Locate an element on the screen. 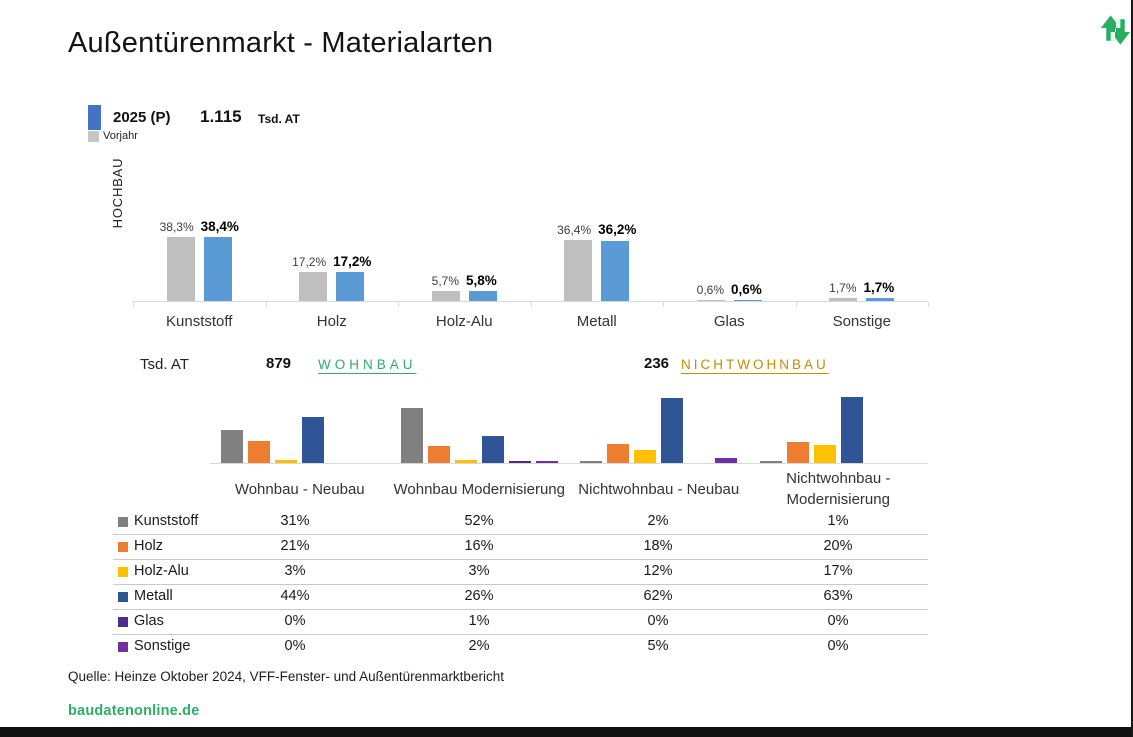 The width and height of the screenshot is (1133, 737). table-value: 18% is located at coordinates (658, 546).